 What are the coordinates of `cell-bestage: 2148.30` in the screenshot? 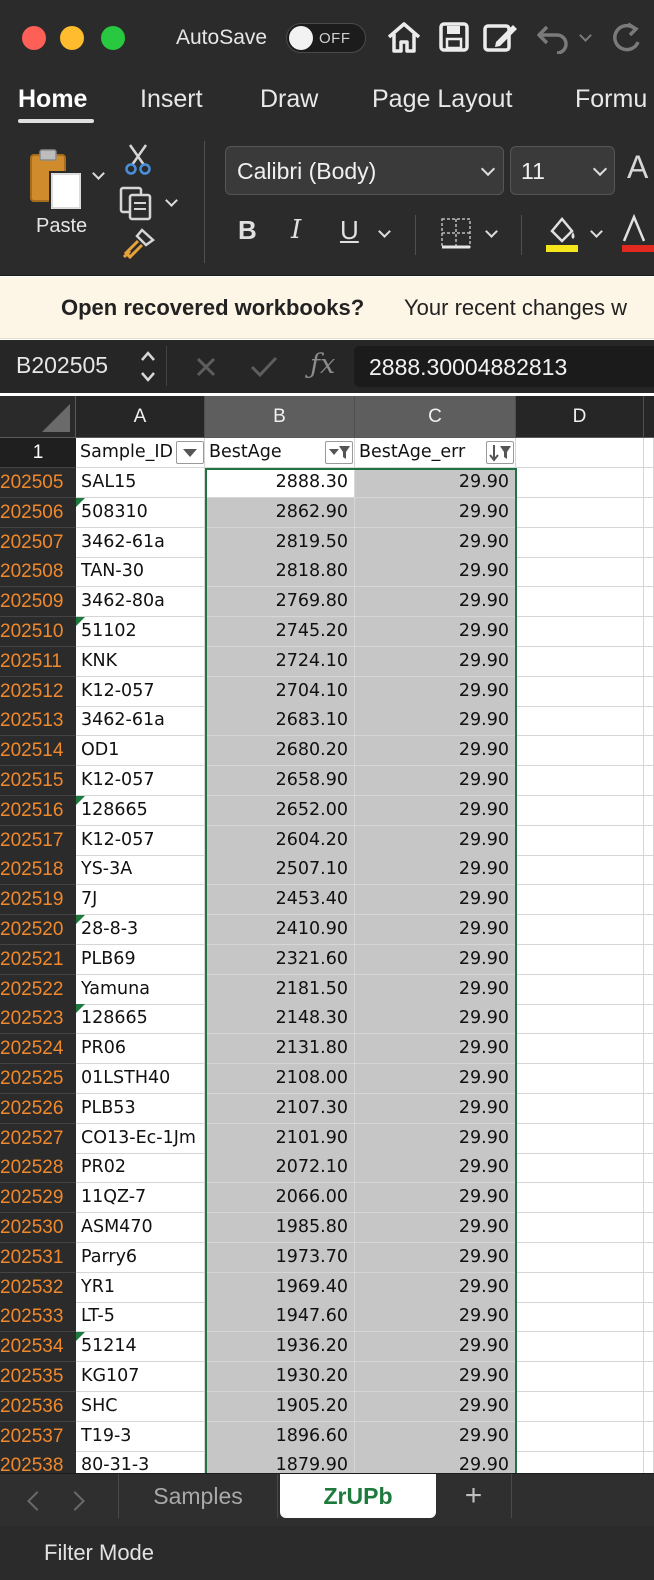 It's located at (280, 1019).